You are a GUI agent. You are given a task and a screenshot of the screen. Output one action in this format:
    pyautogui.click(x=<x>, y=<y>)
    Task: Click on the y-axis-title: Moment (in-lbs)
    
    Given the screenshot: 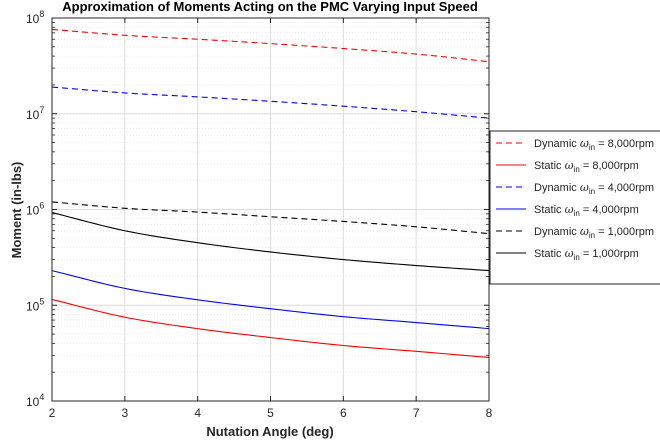 What is the action you would take?
    pyautogui.click(x=16, y=210)
    